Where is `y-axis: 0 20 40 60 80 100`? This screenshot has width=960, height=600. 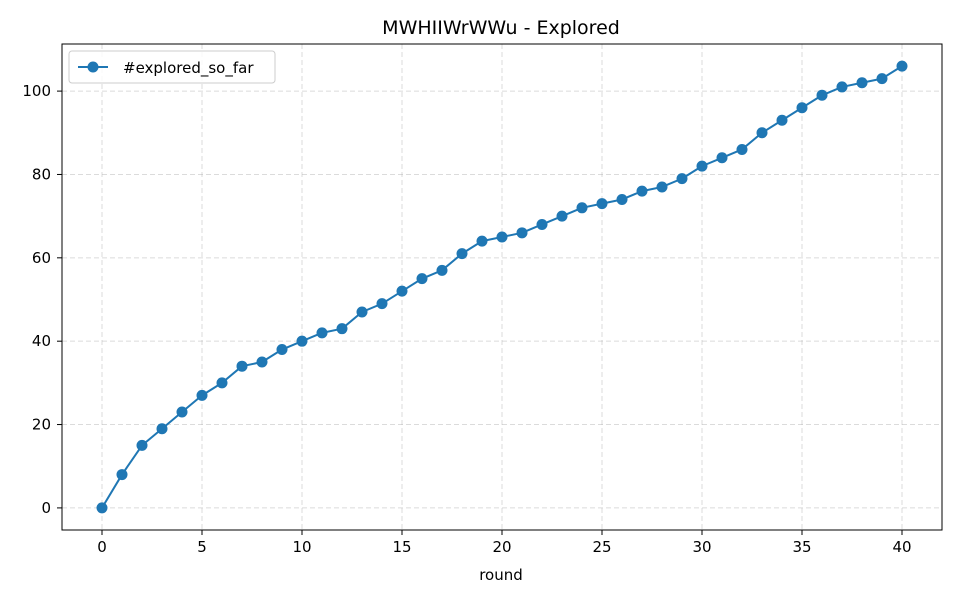 y-axis: 0 20 40 60 80 100 is located at coordinates (42, 299).